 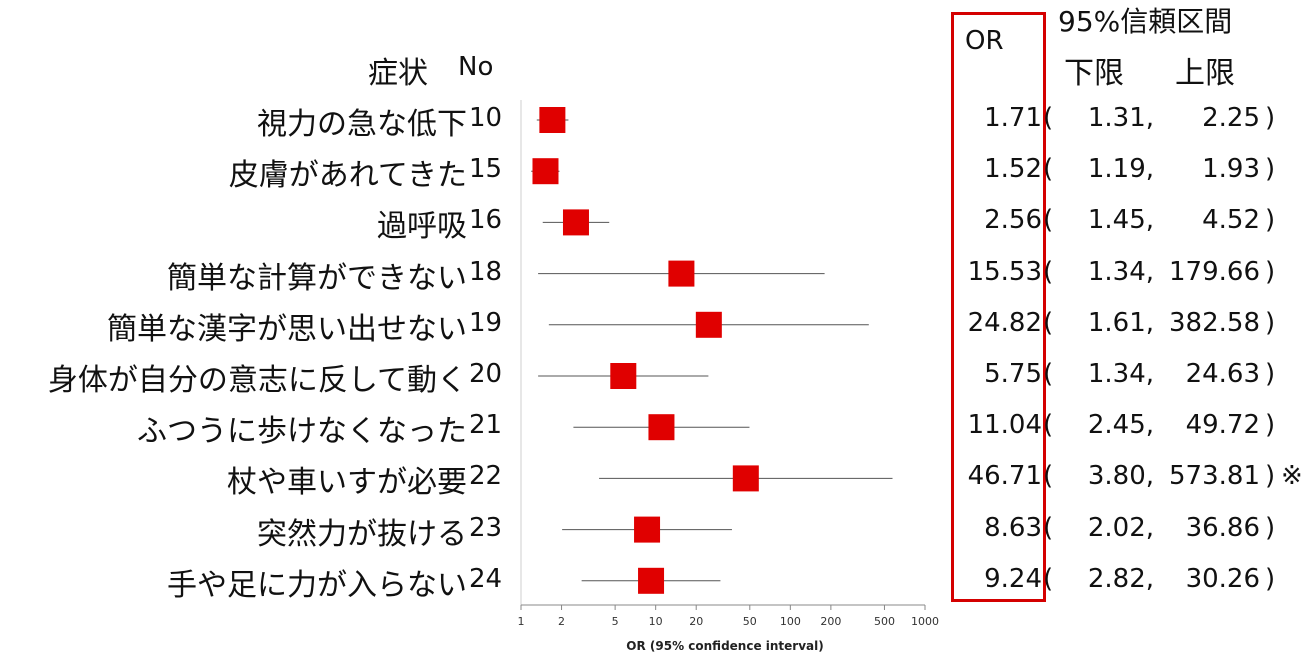 I want to click on header-or: OR, so click(x=984, y=41).